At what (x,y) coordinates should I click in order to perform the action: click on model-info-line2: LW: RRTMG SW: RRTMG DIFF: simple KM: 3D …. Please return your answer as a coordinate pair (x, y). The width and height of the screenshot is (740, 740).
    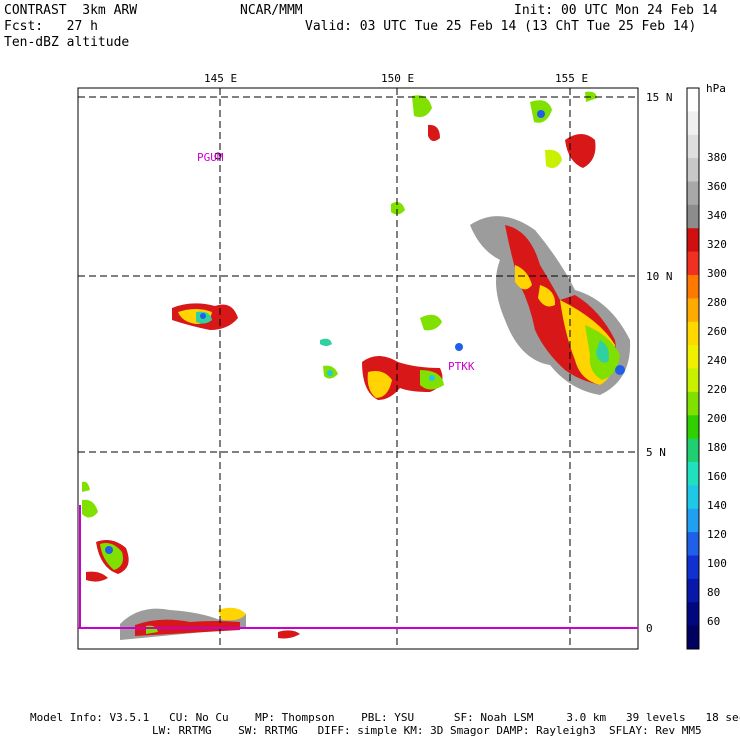
    Looking at the image, I should click on (427, 730).